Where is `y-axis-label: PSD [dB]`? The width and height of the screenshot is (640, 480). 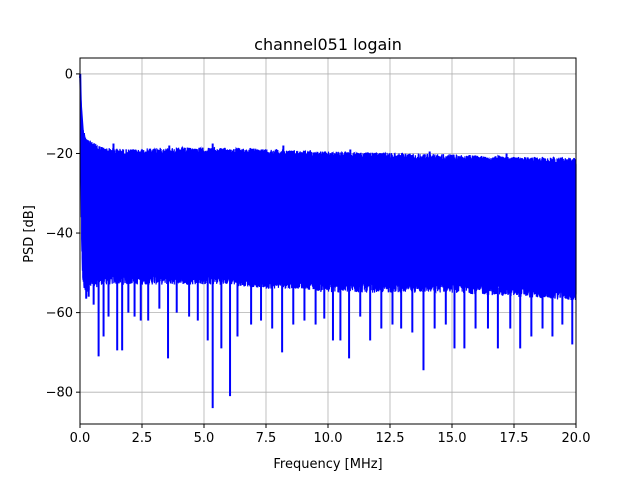
y-axis-label: PSD [dB] is located at coordinates (29, 234).